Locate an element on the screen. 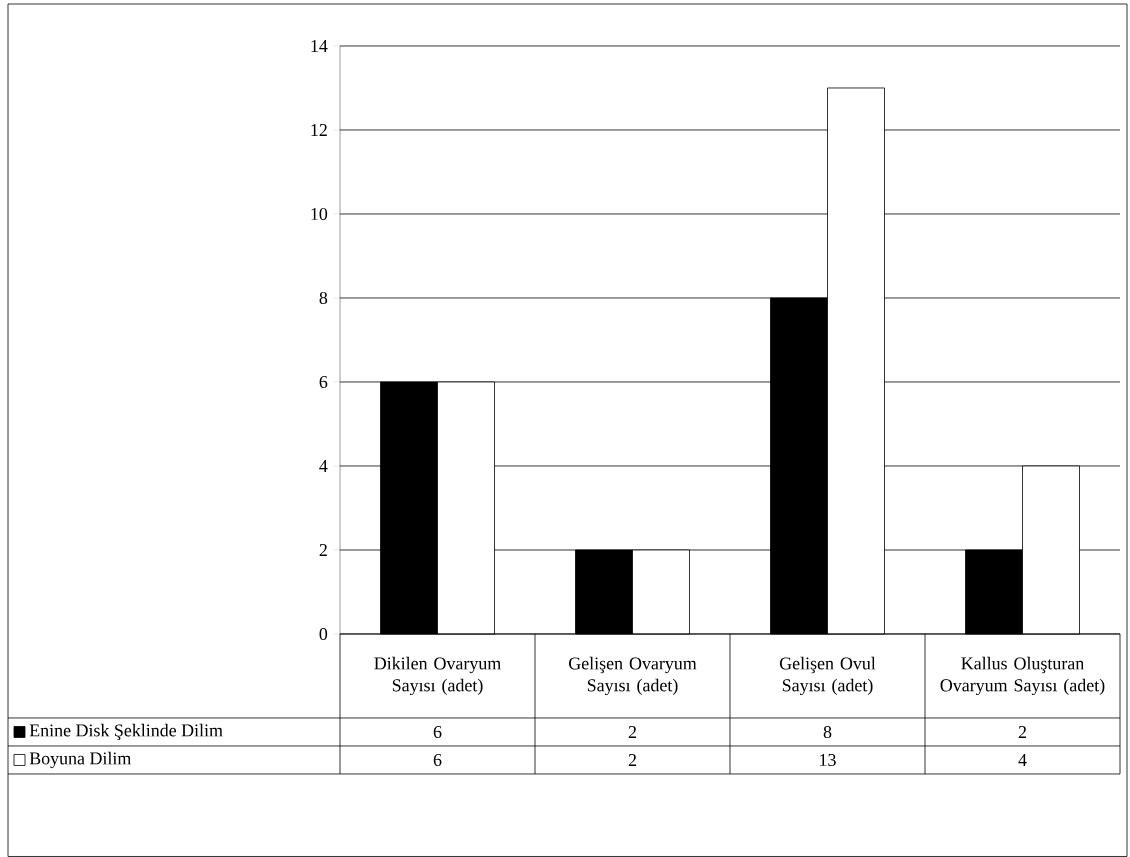 This screenshot has height=857, width=1130. data-label: 4 is located at coordinates (1022, 760).